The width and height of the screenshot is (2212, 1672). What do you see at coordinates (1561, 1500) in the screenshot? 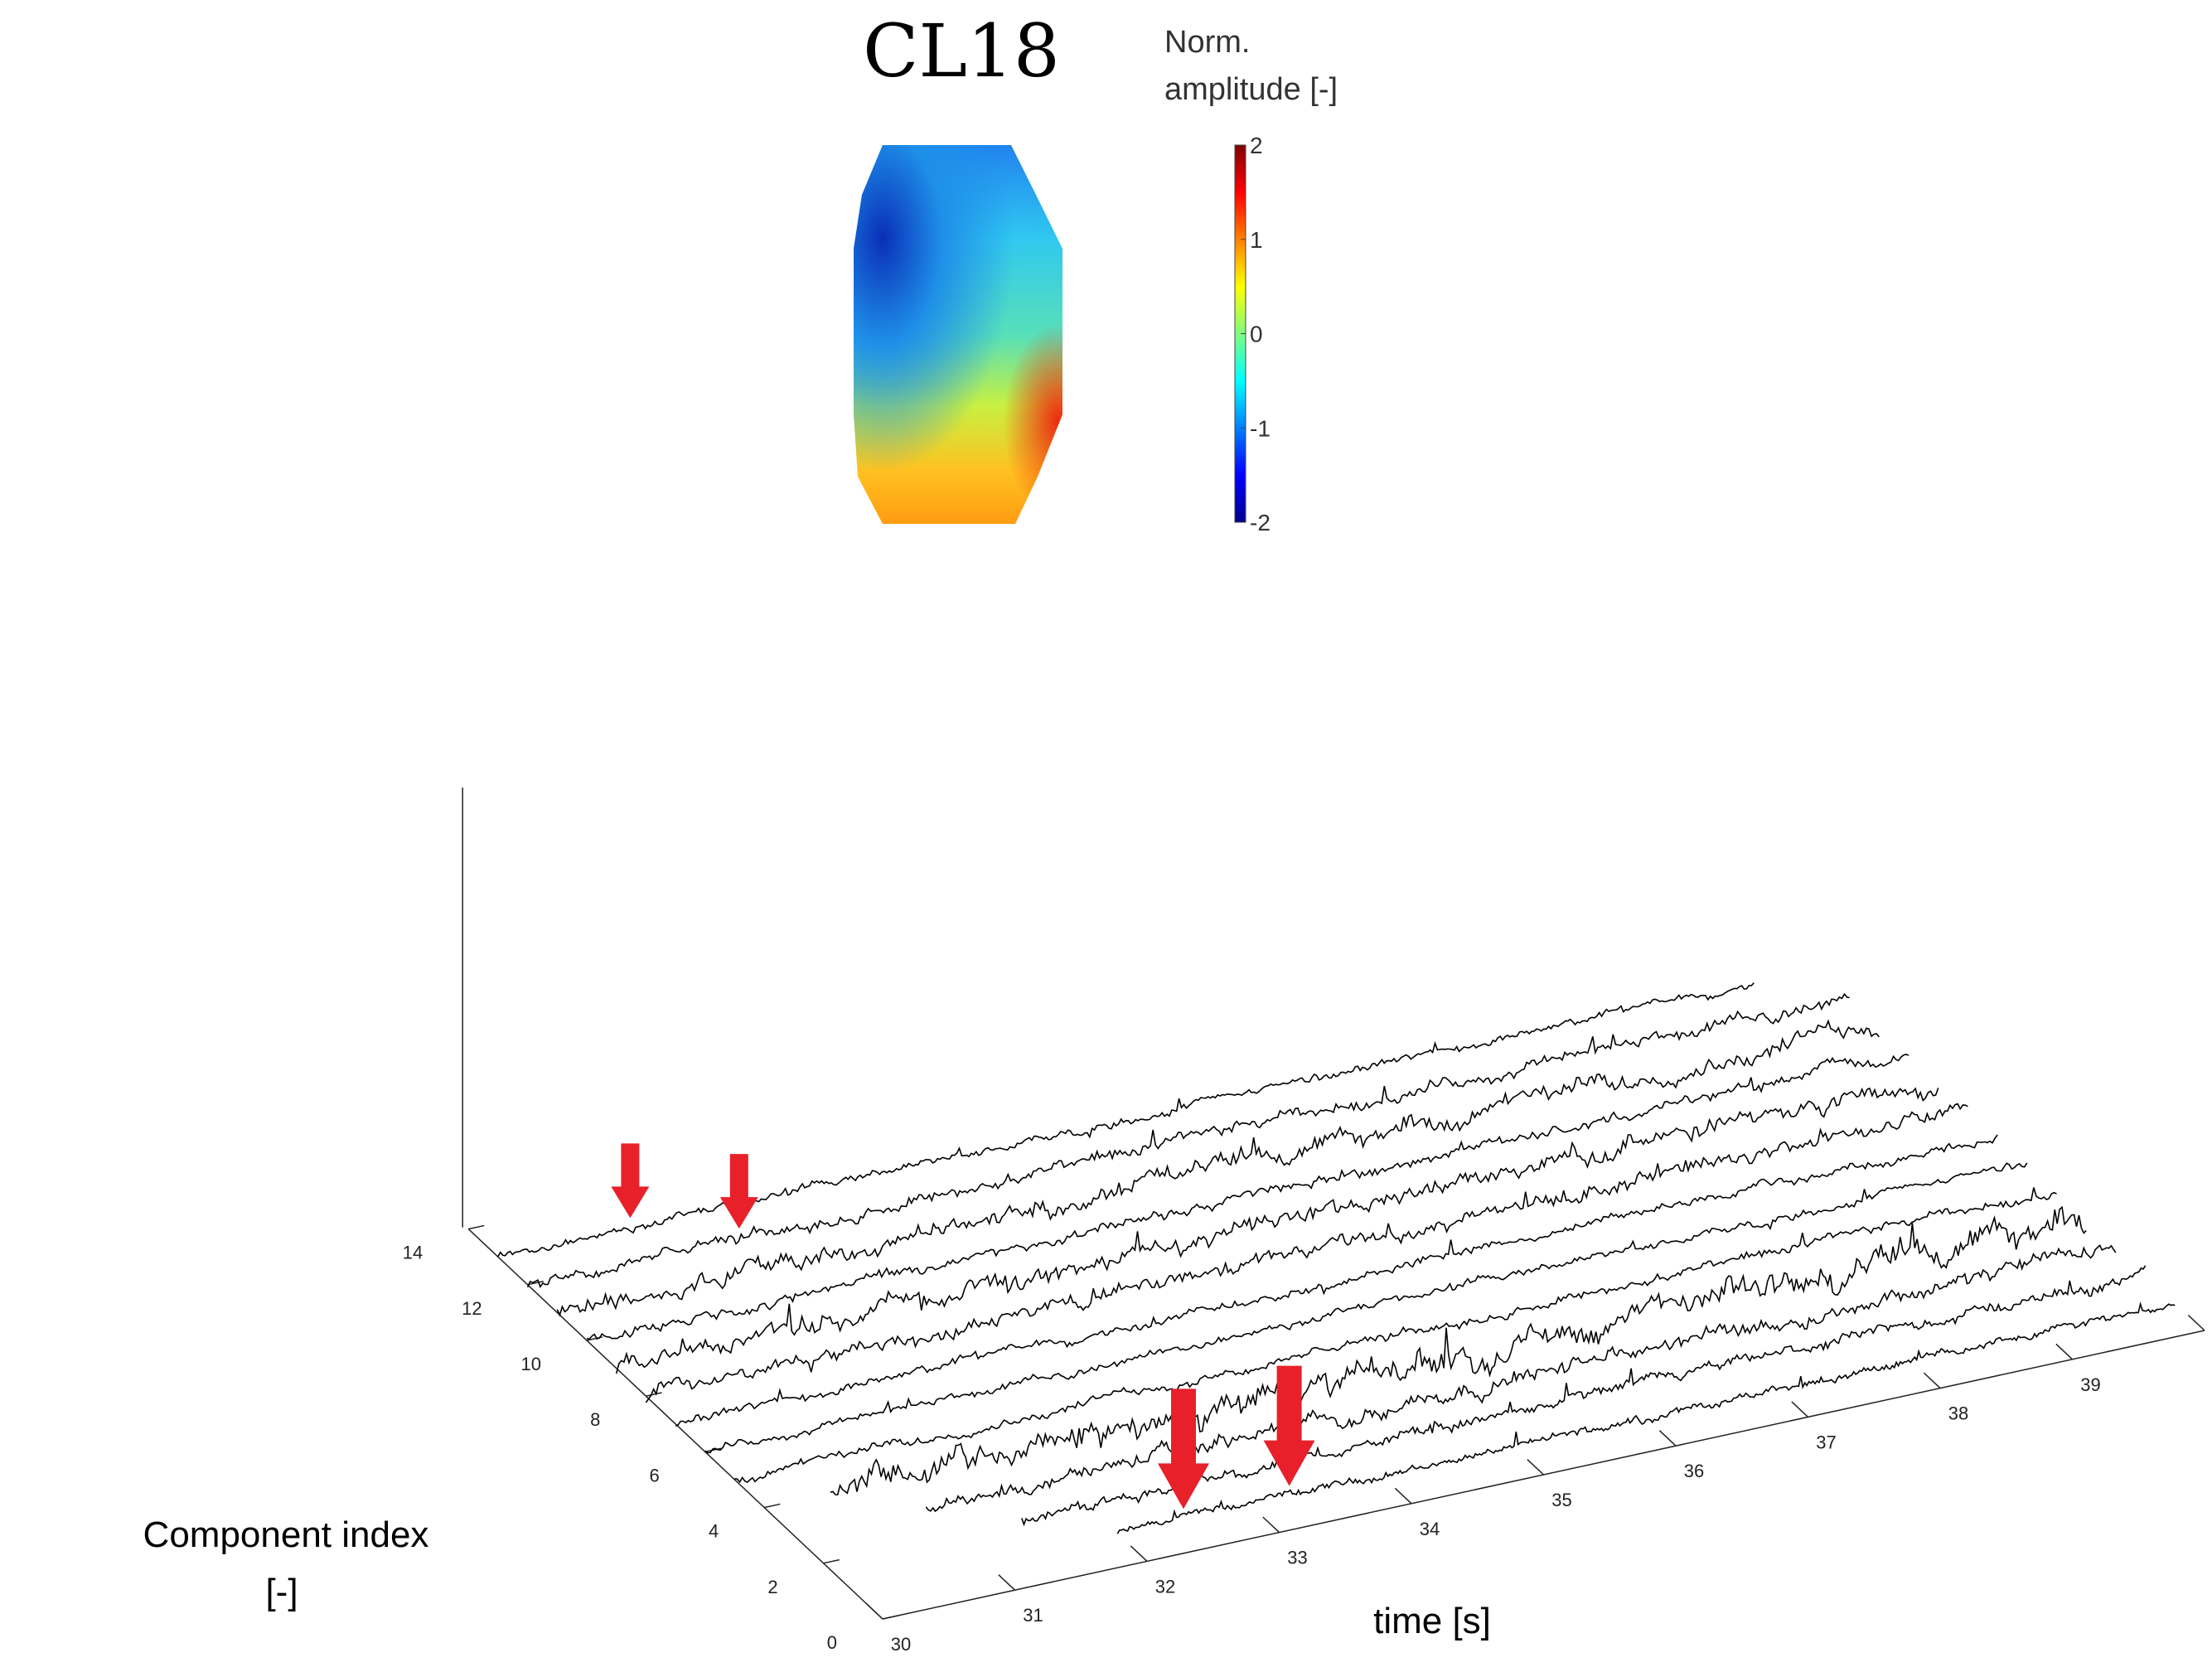
I see `x-tick-label: 35` at bounding box center [1561, 1500].